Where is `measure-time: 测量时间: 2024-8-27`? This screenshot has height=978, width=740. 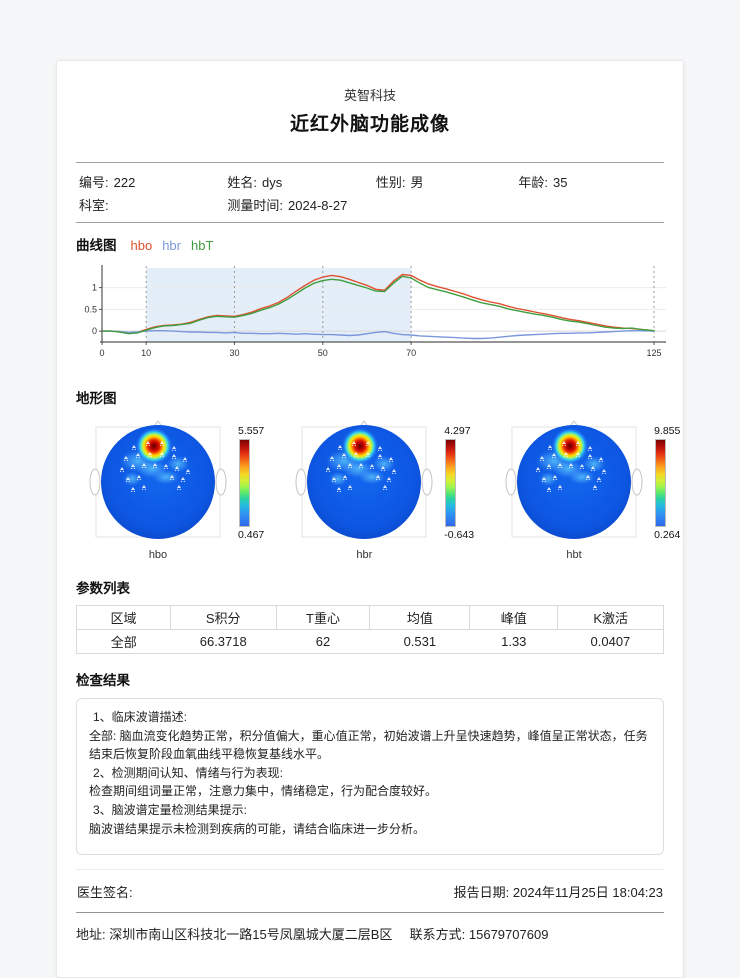
measure-time: 测量时间: 2024-8-27 is located at coordinates (287, 205).